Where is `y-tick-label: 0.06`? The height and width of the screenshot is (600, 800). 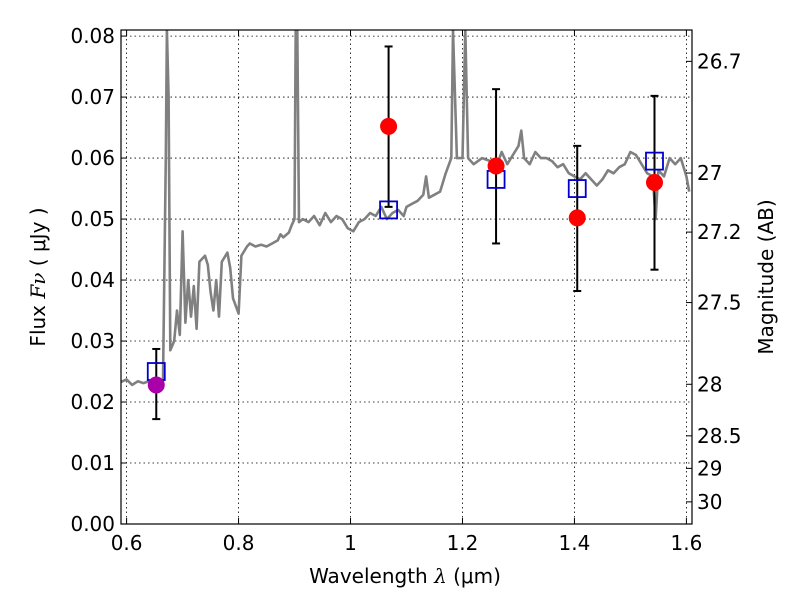 y-tick-label: 0.06 is located at coordinates (92, 158).